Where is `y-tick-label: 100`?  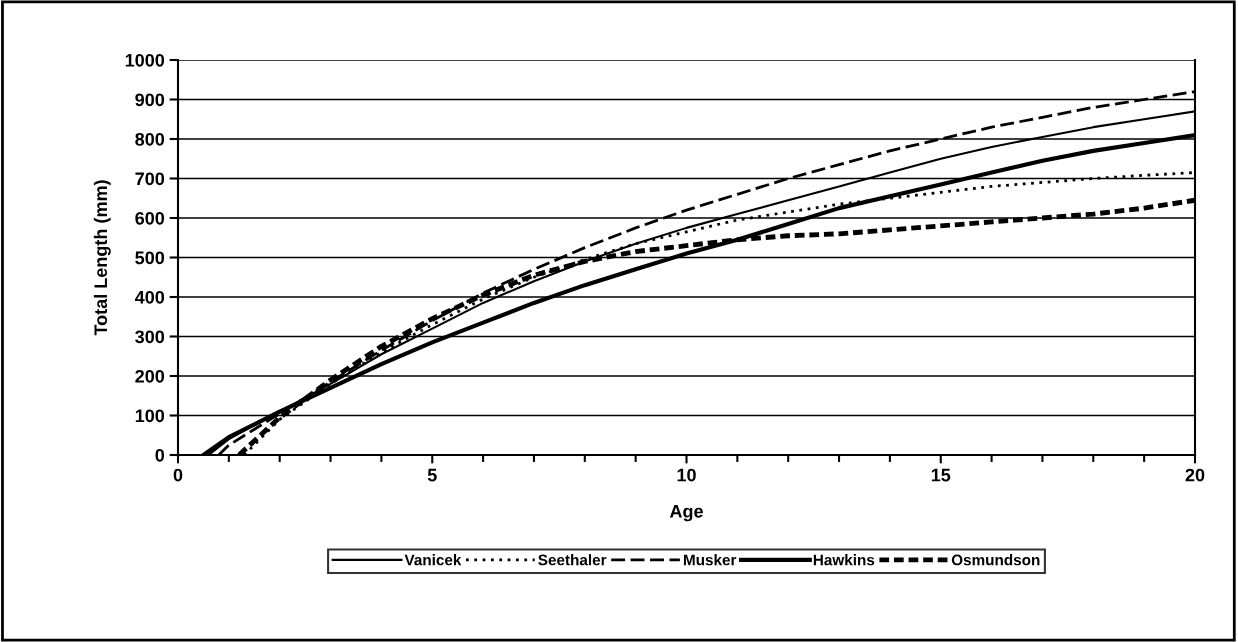
y-tick-label: 100 is located at coordinates (150, 416).